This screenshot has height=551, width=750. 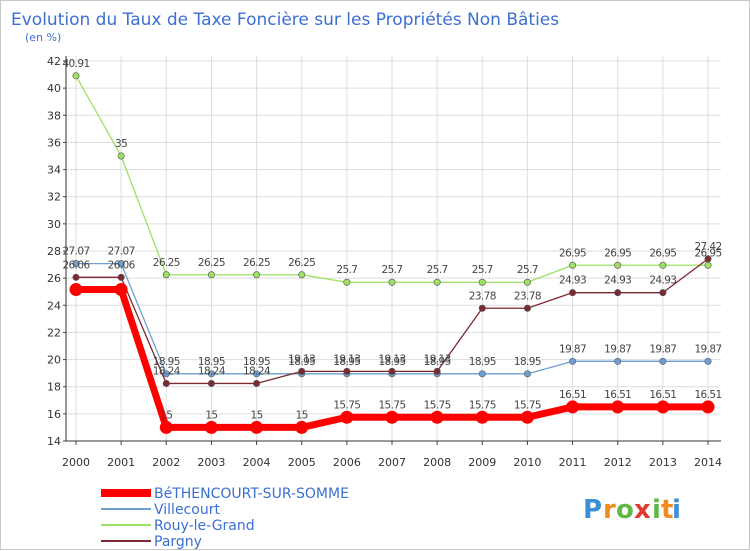 What do you see at coordinates (187, 510) in the screenshot?
I see `legend-label-1: Villecourt` at bounding box center [187, 510].